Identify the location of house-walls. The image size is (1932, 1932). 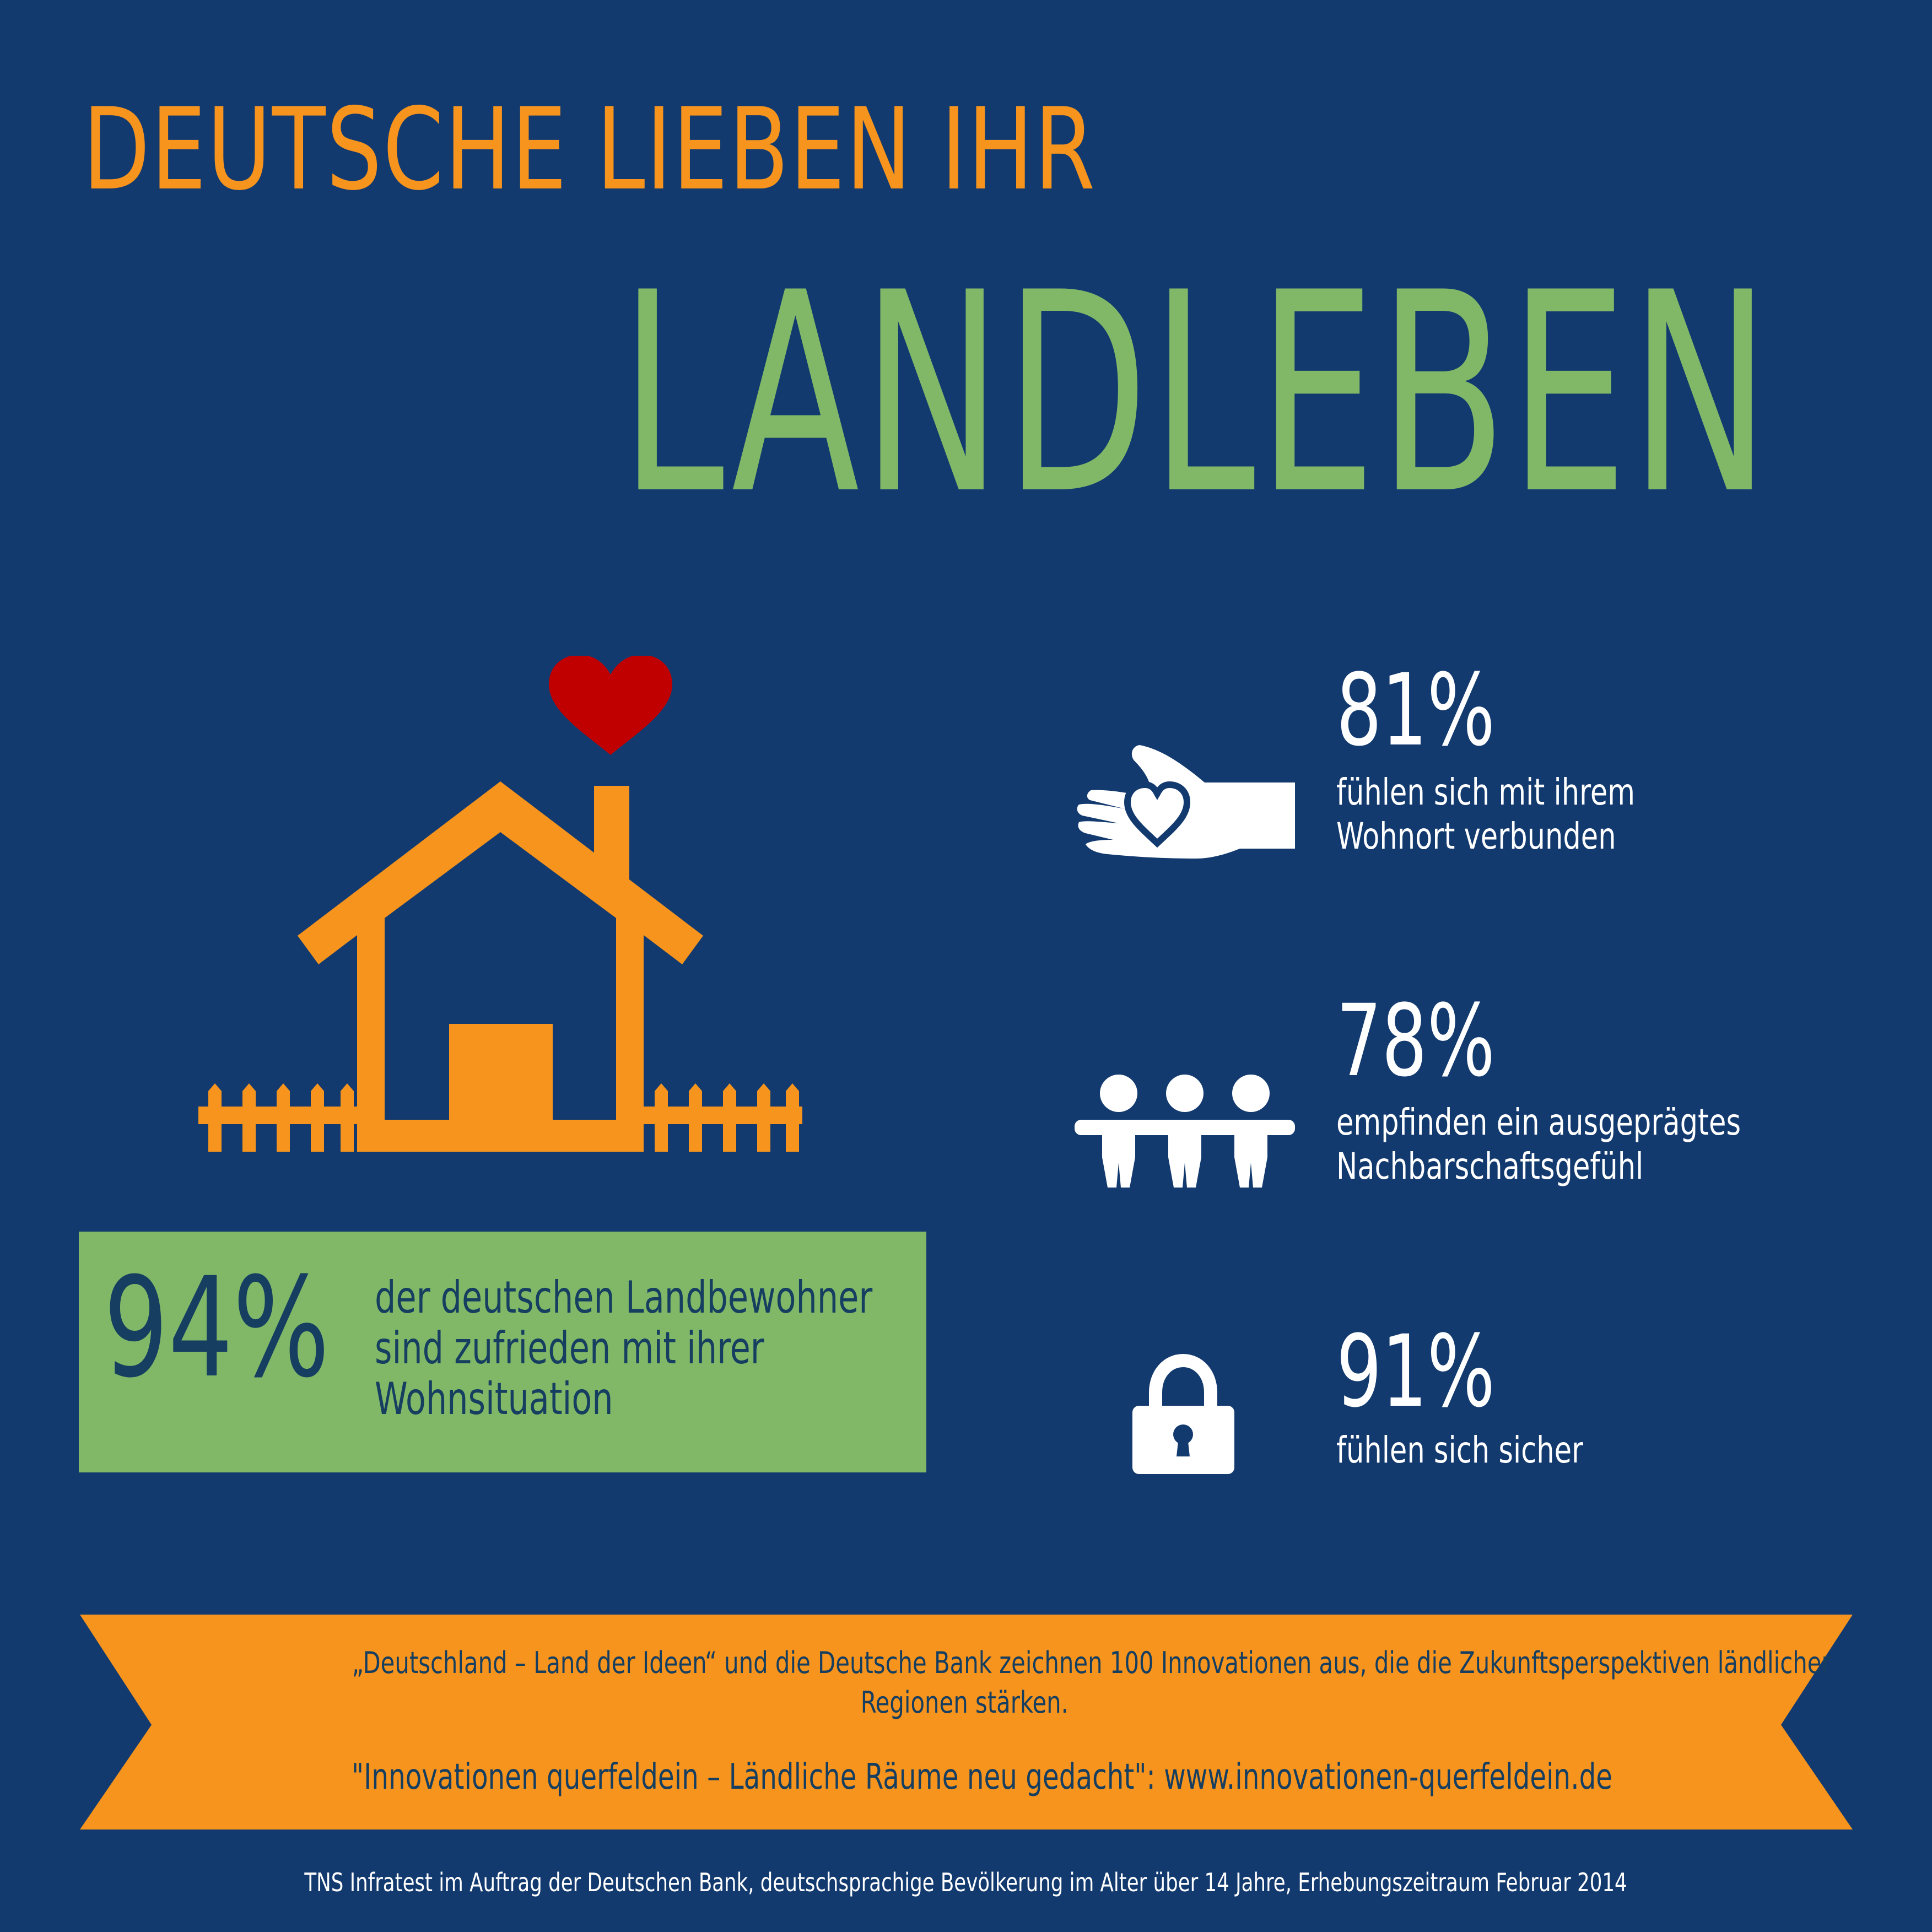
(501, 972).